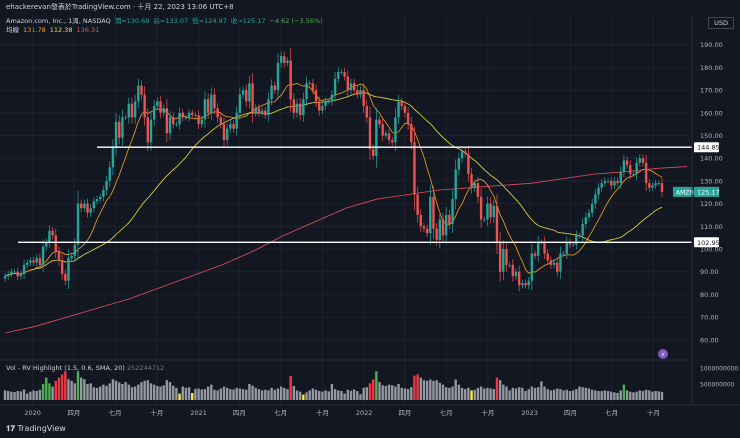 Image resolution: width=740 pixels, height=438 pixels. Describe the element at coordinates (88, 30) in the screenshot. I see `ma3-value: 136.31` at that location.